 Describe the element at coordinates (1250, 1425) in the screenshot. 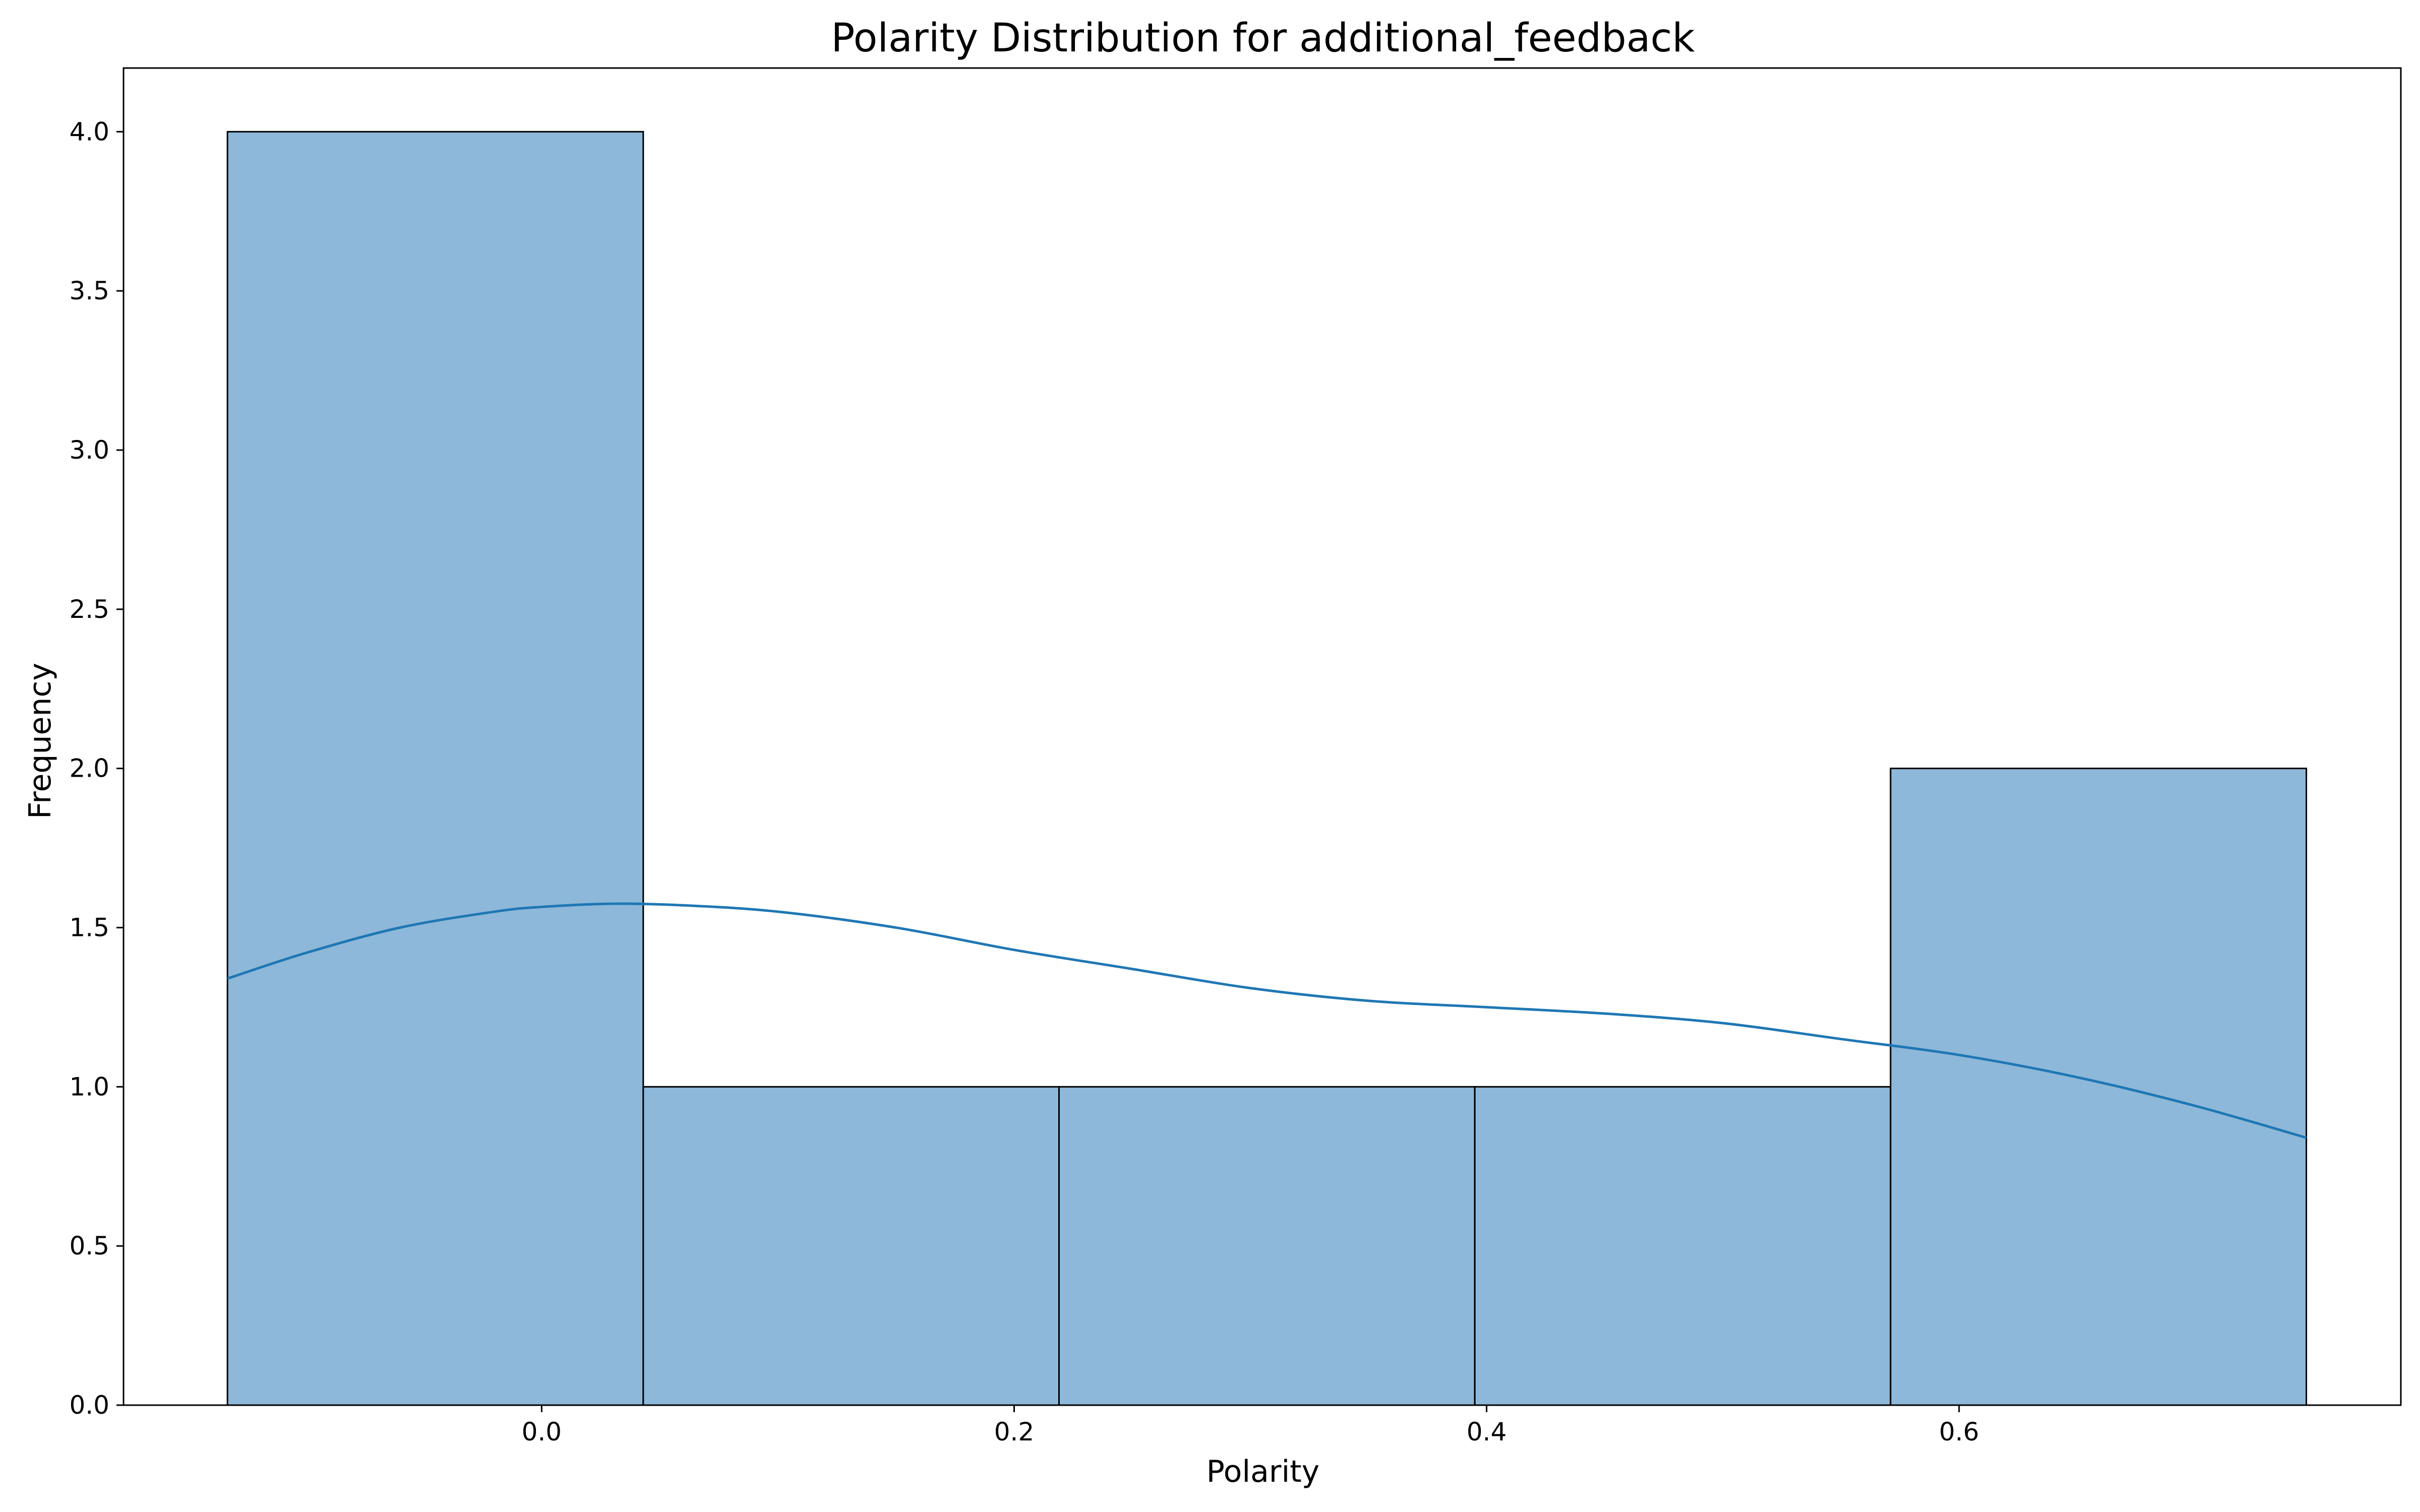

I see `x-axis-ticks: 0.0 0.2 0.4 0.6` at that location.